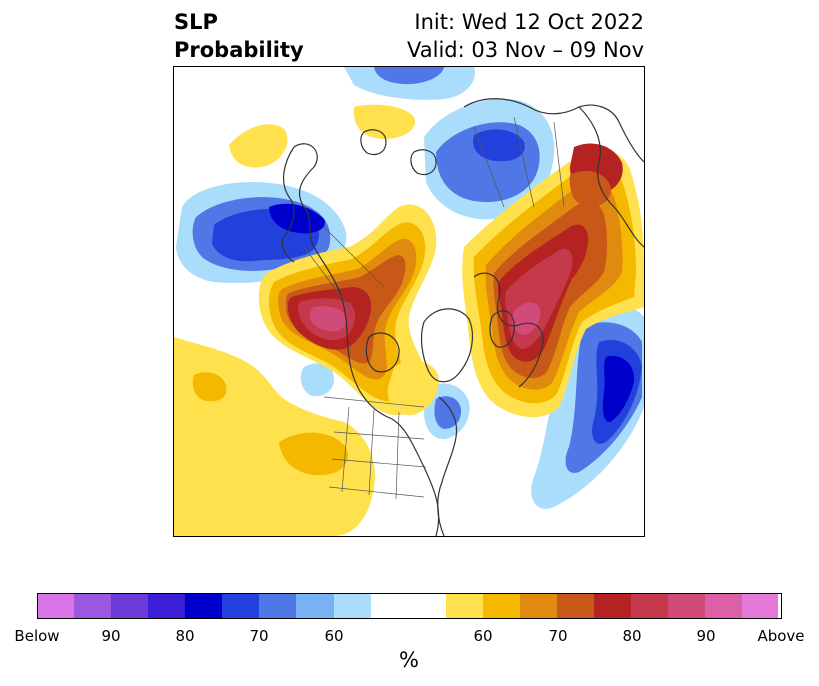 Image resolution: width=819 pixels, height=686 pixels. I want to click on colorbar-tick-label: Above, so click(781, 636).